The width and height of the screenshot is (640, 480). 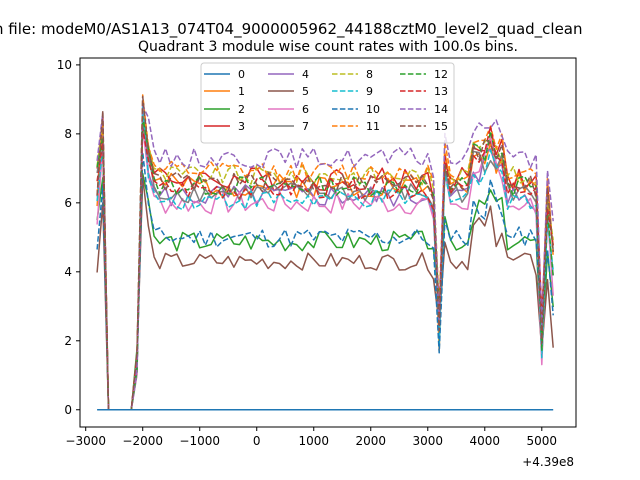 I want to click on y-tick-label: 10, so click(x=64, y=65).